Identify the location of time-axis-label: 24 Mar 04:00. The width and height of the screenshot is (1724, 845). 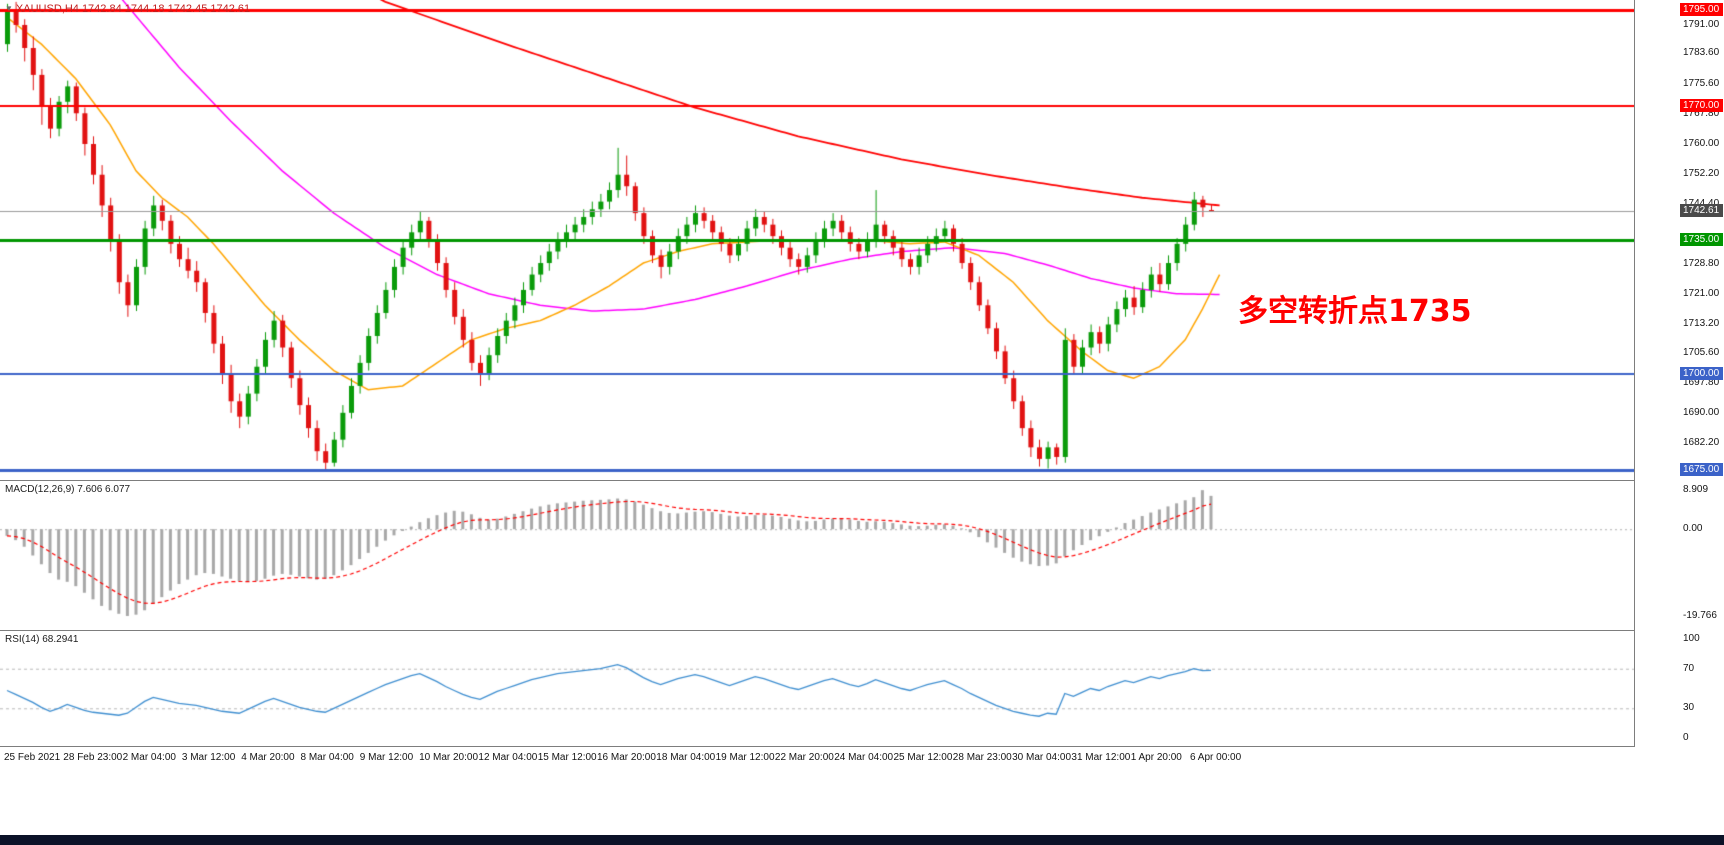
(864, 757).